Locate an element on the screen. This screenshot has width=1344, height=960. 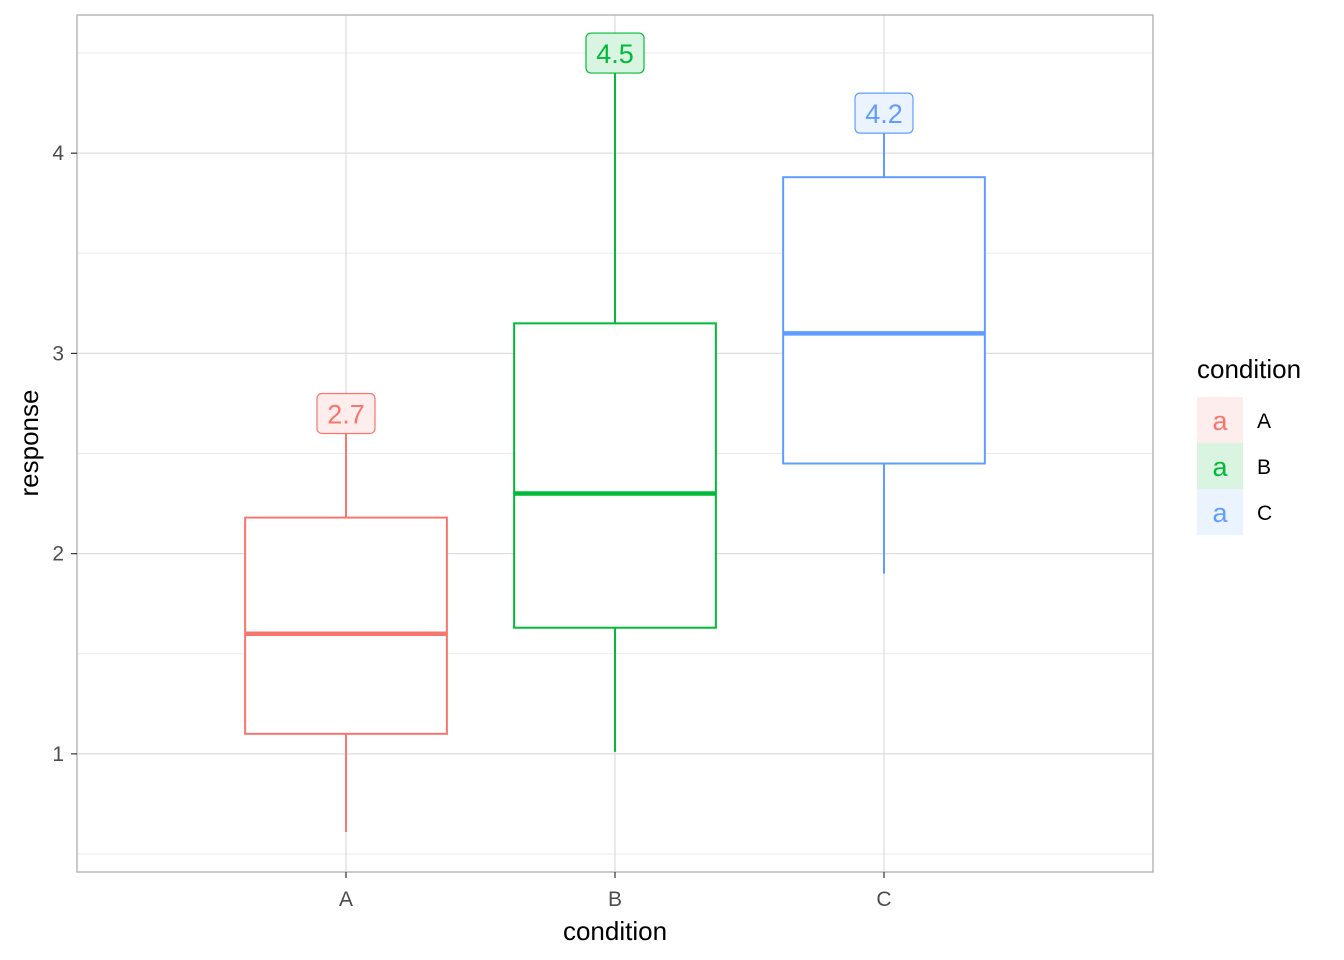
boxplot-b is located at coordinates (615, 402).